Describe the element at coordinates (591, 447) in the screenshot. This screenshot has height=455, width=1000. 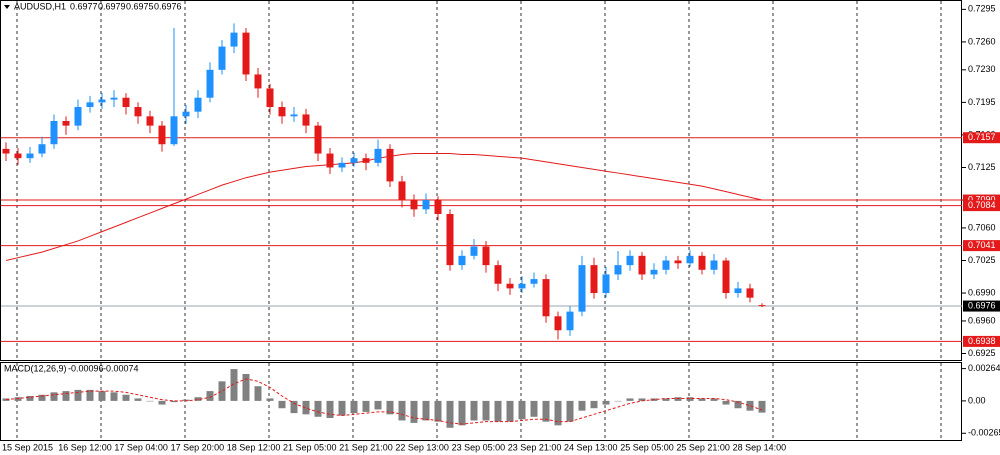
I see `x-tick-label: 24 Sep 13:00` at that location.